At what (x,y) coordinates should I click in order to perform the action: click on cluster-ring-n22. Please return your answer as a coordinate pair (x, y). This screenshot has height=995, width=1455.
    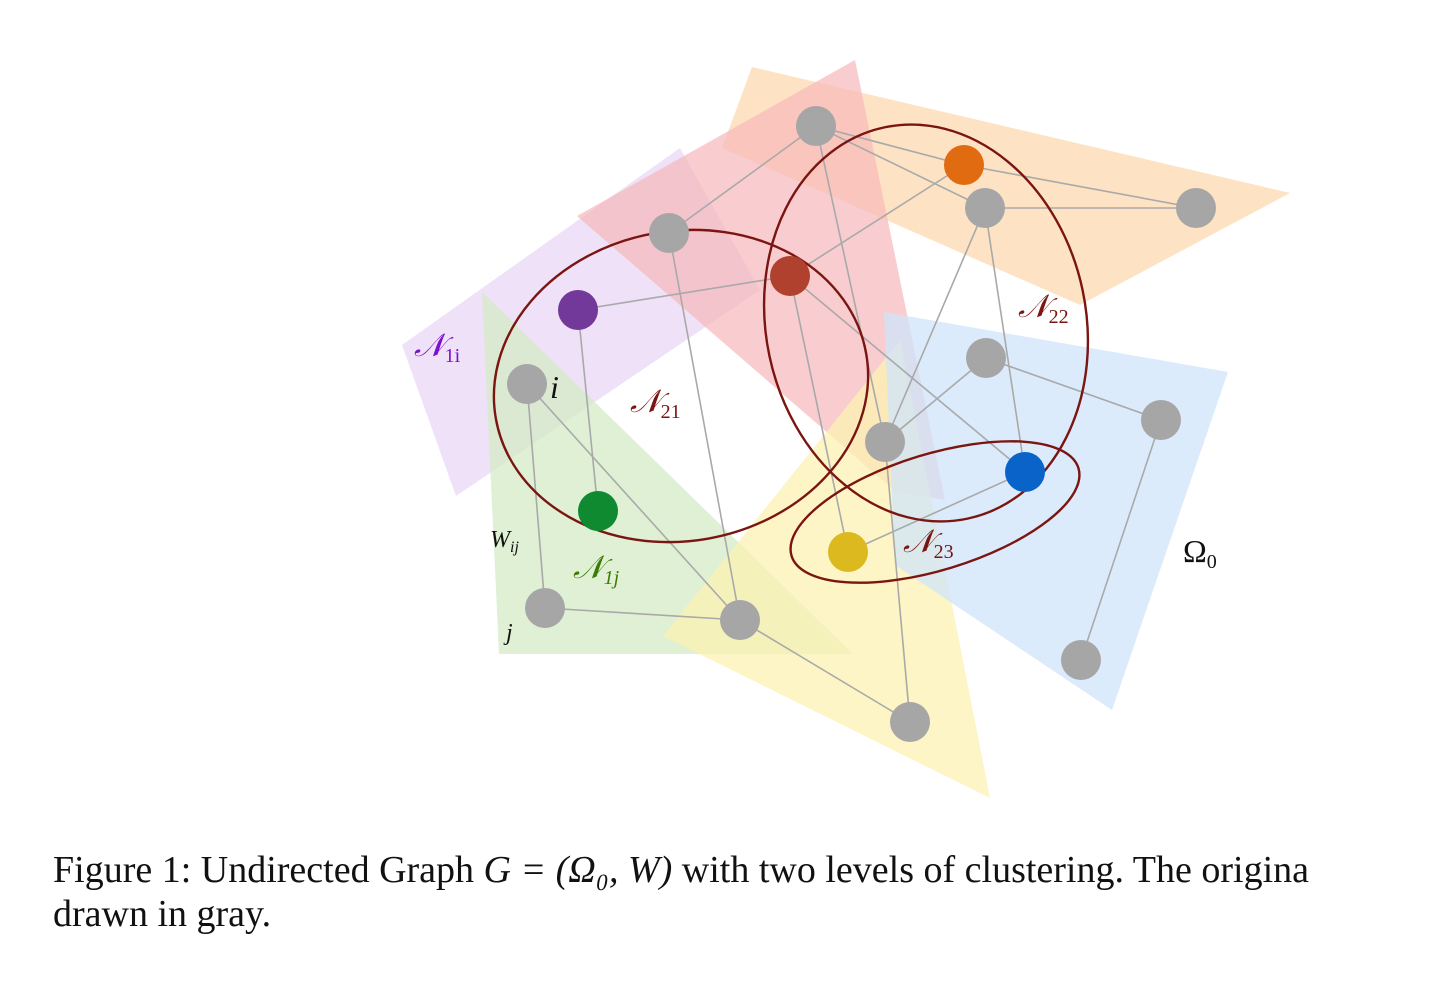
    Looking at the image, I should click on (926, 323).